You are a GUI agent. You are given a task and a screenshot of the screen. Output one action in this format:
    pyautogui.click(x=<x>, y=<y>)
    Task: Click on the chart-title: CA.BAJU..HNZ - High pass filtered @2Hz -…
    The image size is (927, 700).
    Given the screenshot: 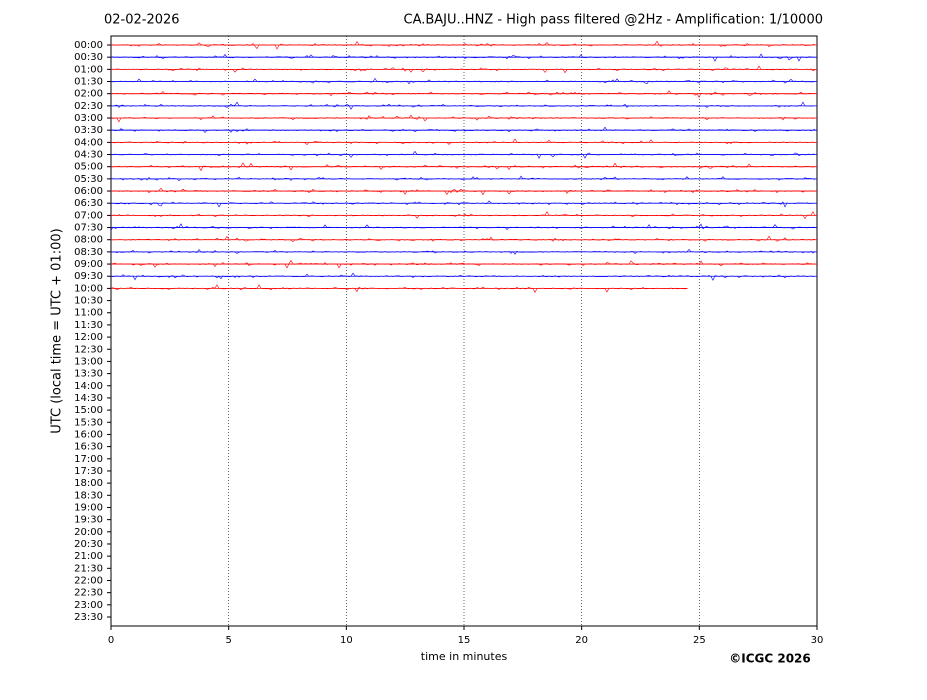 What is the action you would take?
    pyautogui.click(x=614, y=20)
    